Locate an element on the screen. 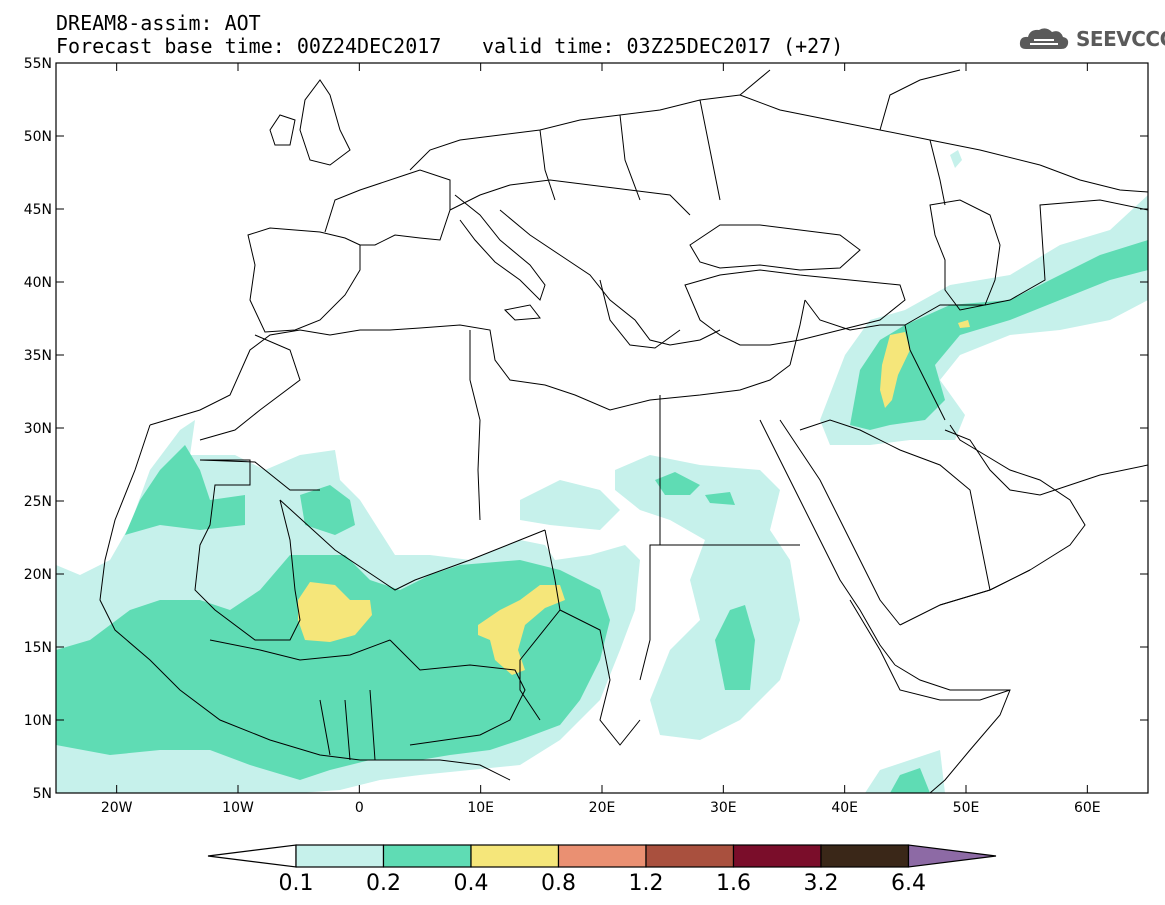 This screenshot has width=1165, height=905. coast-greece is located at coordinates (640, 314).